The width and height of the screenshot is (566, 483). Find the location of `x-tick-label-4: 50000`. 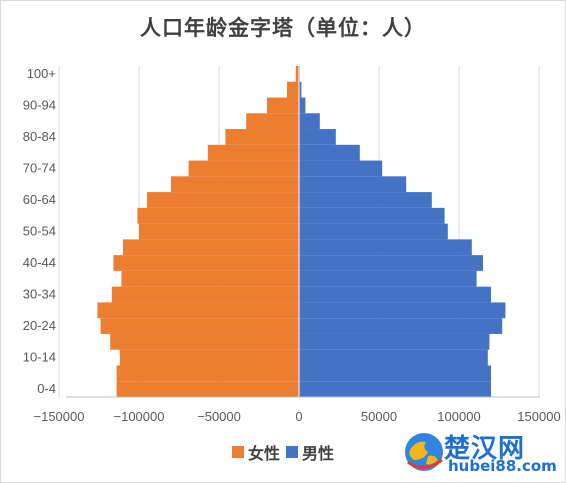

x-tick-label-4: 50000 is located at coordinates (379, 416).